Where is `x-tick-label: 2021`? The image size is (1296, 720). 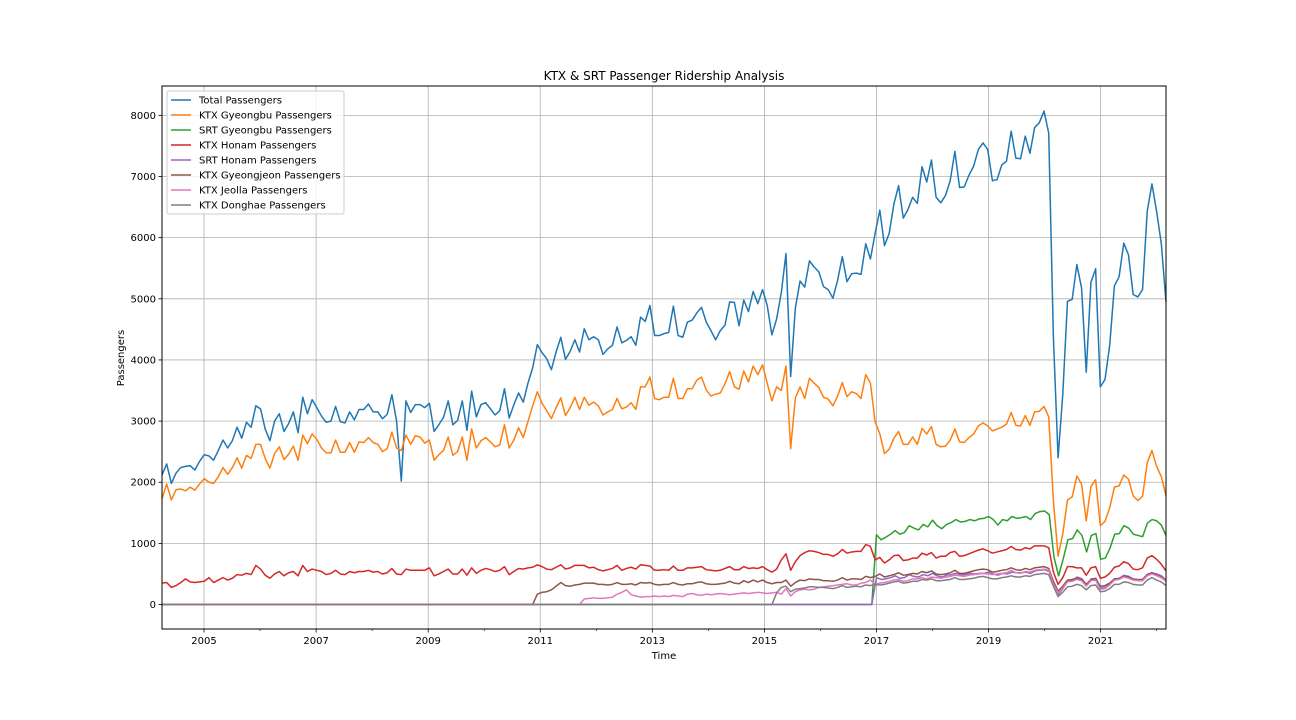
x-tick-label: 2021 is located at coordinates (1100, 641).